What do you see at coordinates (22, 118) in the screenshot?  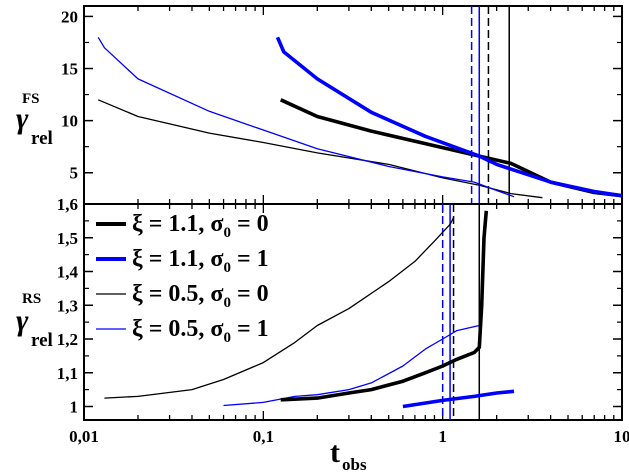 I see `top-ylabel-symbol: γ` at bounding box center [22, 118].